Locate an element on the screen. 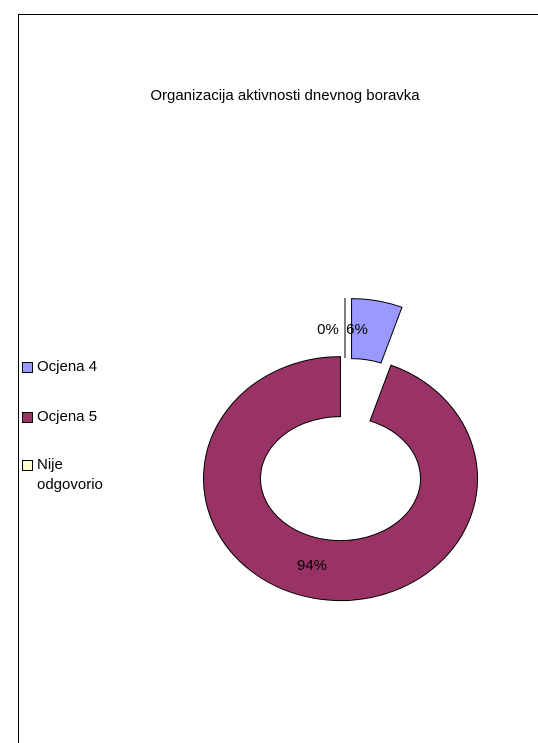  legend-label: Nije odgovorio is located at coordinates (70, 474).